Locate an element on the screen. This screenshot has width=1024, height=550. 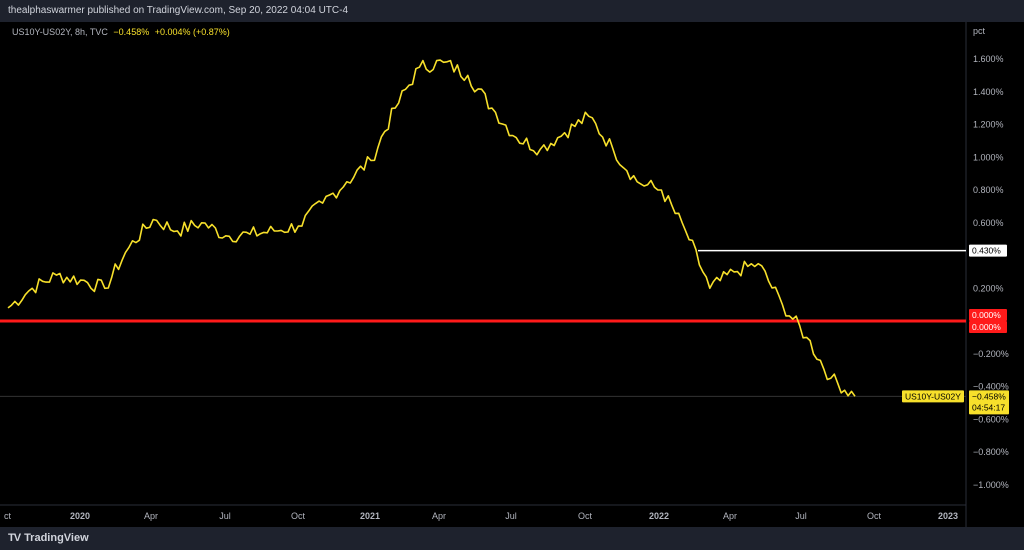
y-tick-label: 1.200% is located at coordinates (988, 125).